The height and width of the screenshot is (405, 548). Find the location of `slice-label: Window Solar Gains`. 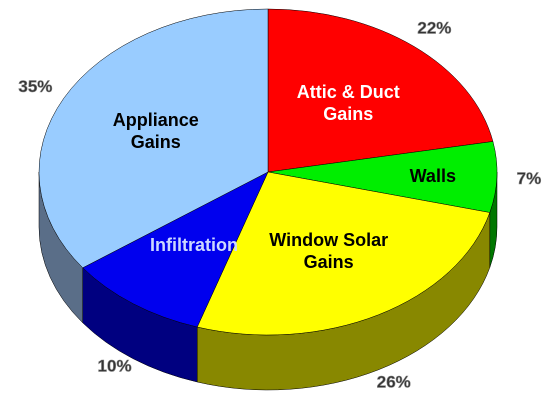

slice-label: Window Solar Gains is located at coordinates (329, 250).